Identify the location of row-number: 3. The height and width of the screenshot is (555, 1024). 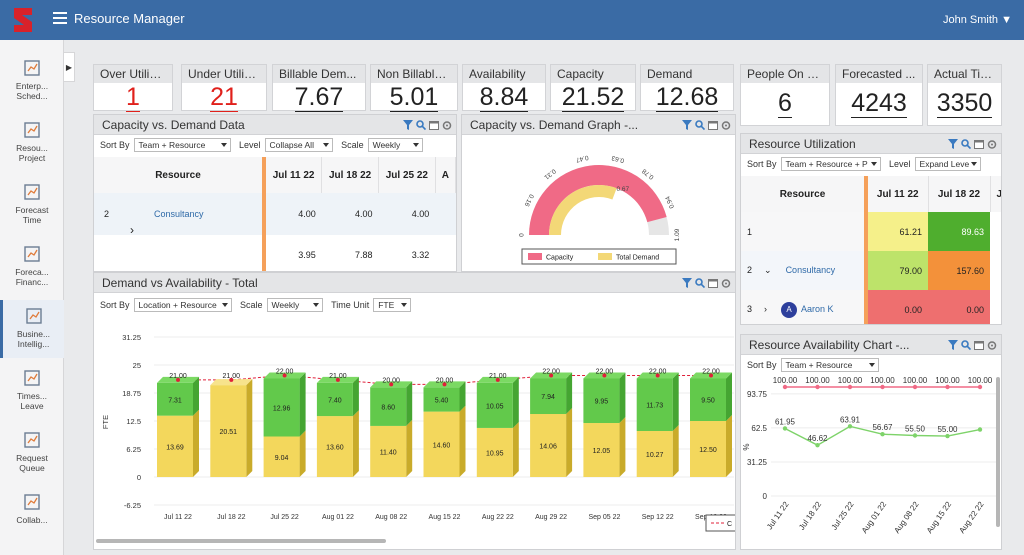
(750, 308).